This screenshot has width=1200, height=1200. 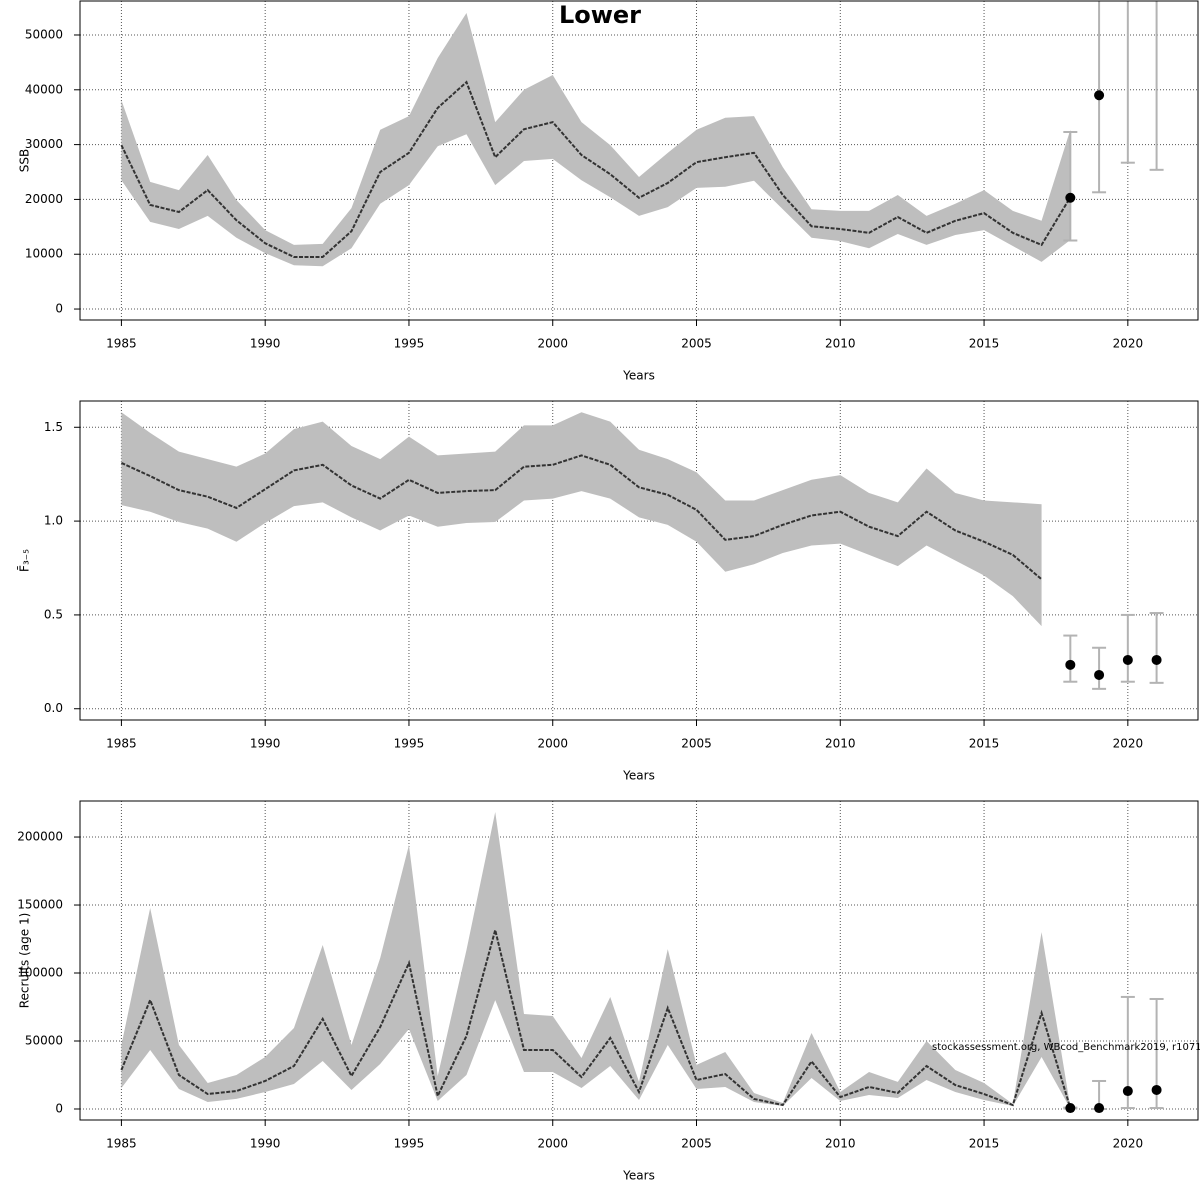 What do you see at coordinates (24, 560) in the screenshot?
I see `y-axis-label: F̄₃₋₅` at bounding box center [24, 560].